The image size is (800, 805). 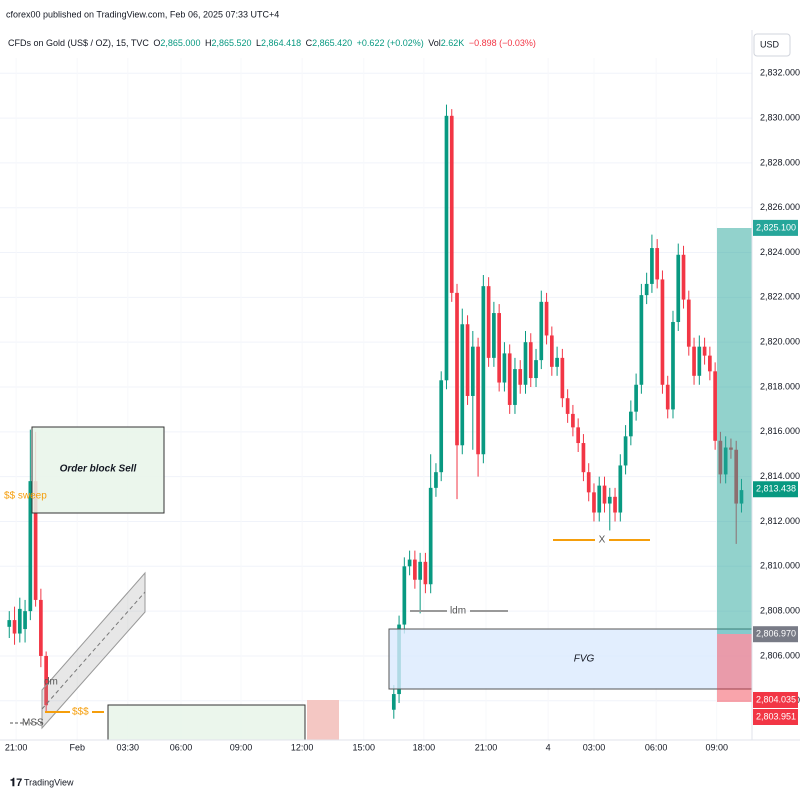 I want to click on vol-change: −0.898 (−0.03%), so click(x=502, y=43).